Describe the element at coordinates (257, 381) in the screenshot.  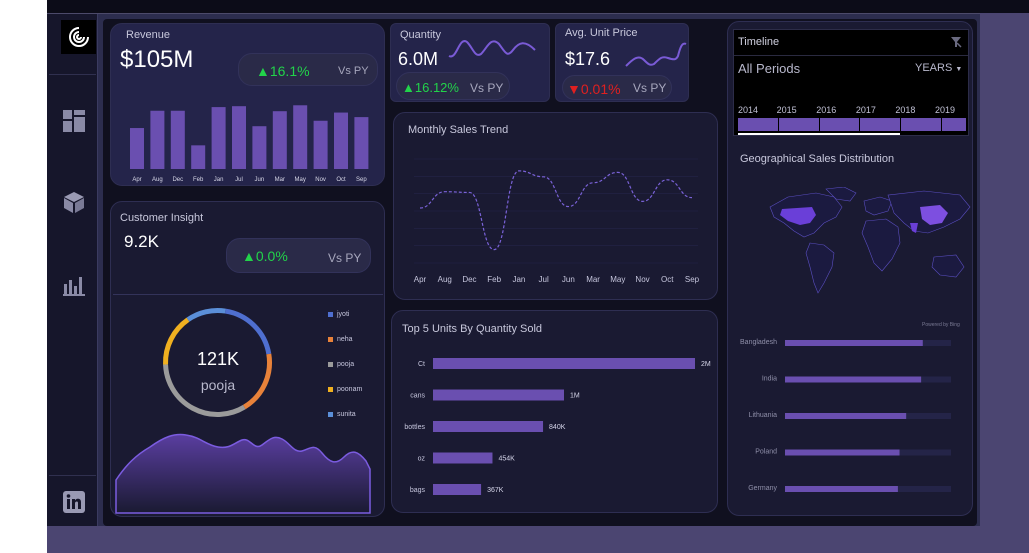
I see `donut-slice` at that location.